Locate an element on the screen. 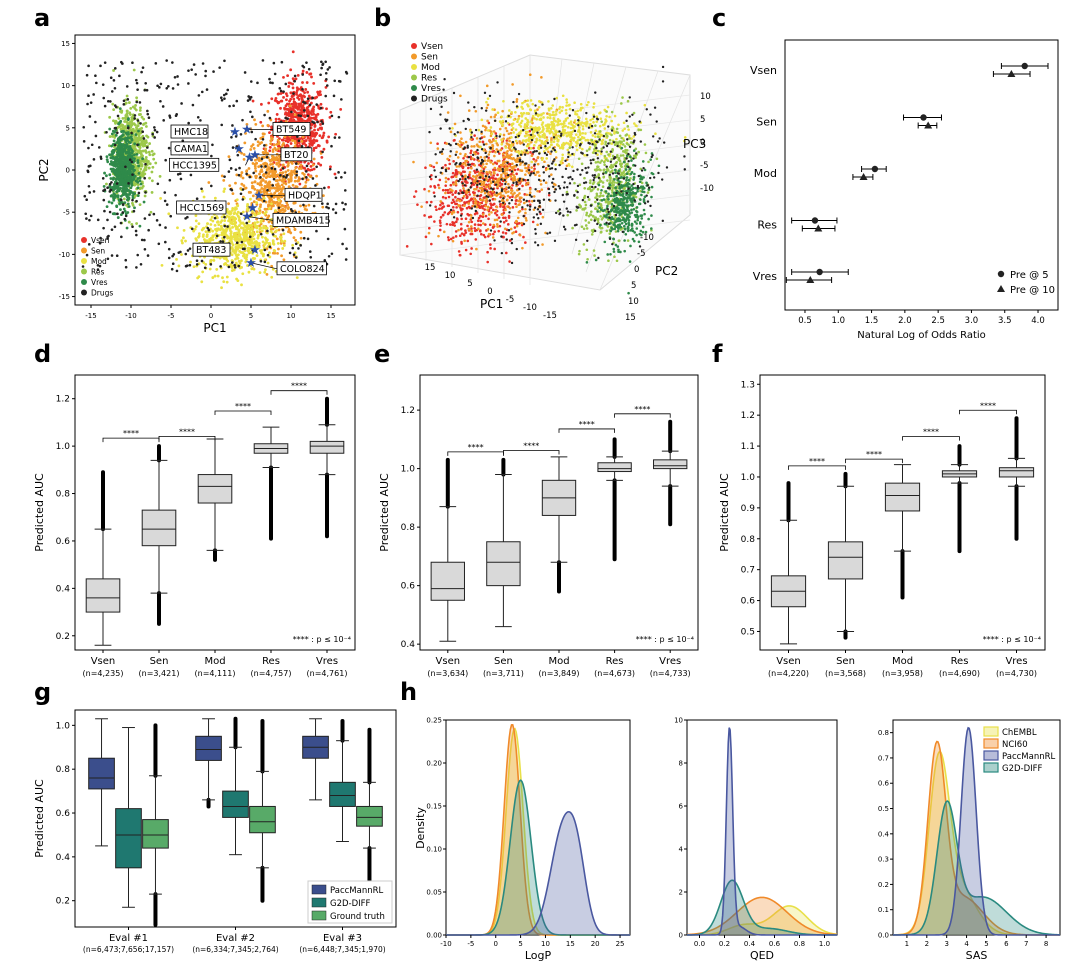  panel-letter-f: f is located at coordinates (717, 354).